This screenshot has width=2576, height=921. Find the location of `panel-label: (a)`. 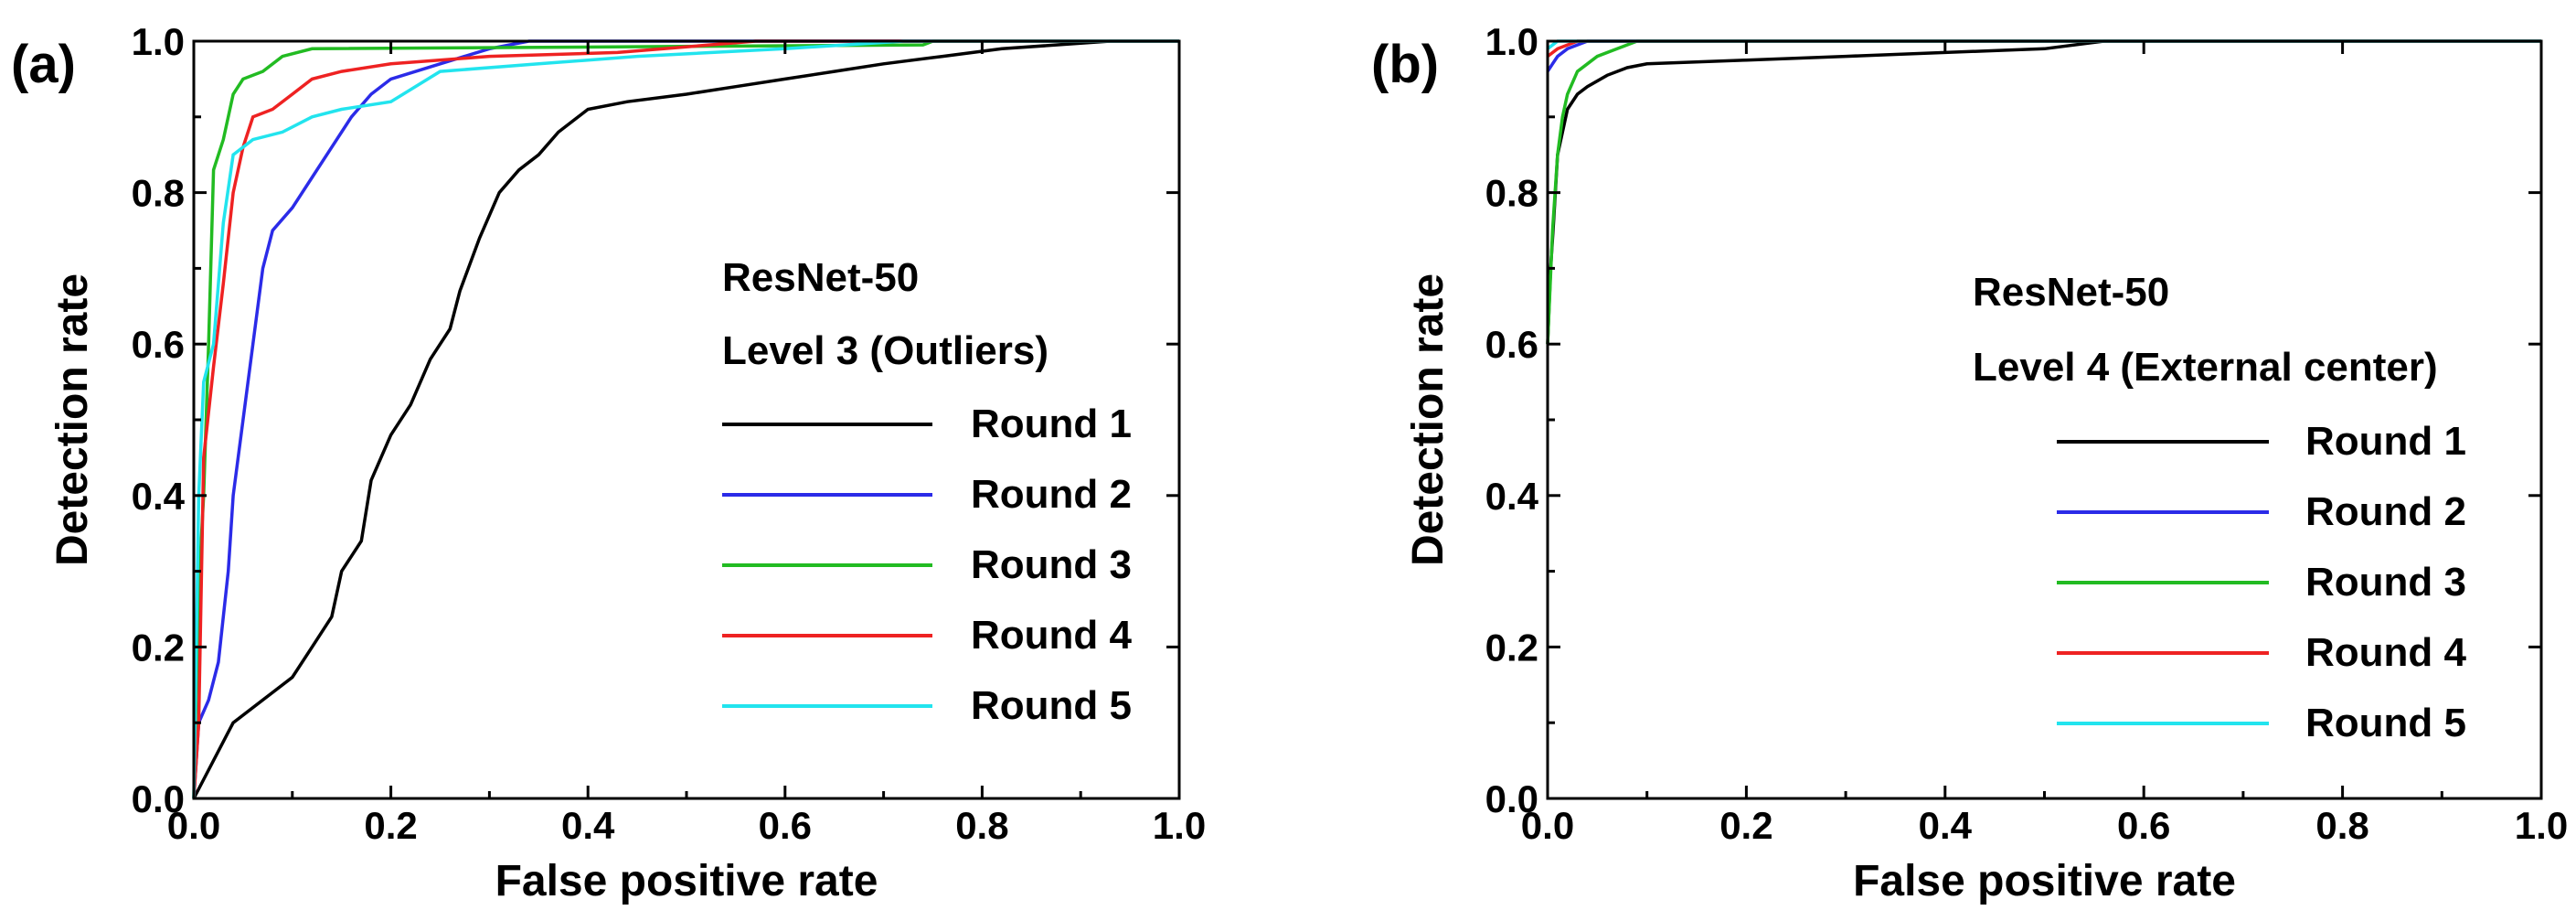

panel-label: (a) is located at coordinates (43, 64).